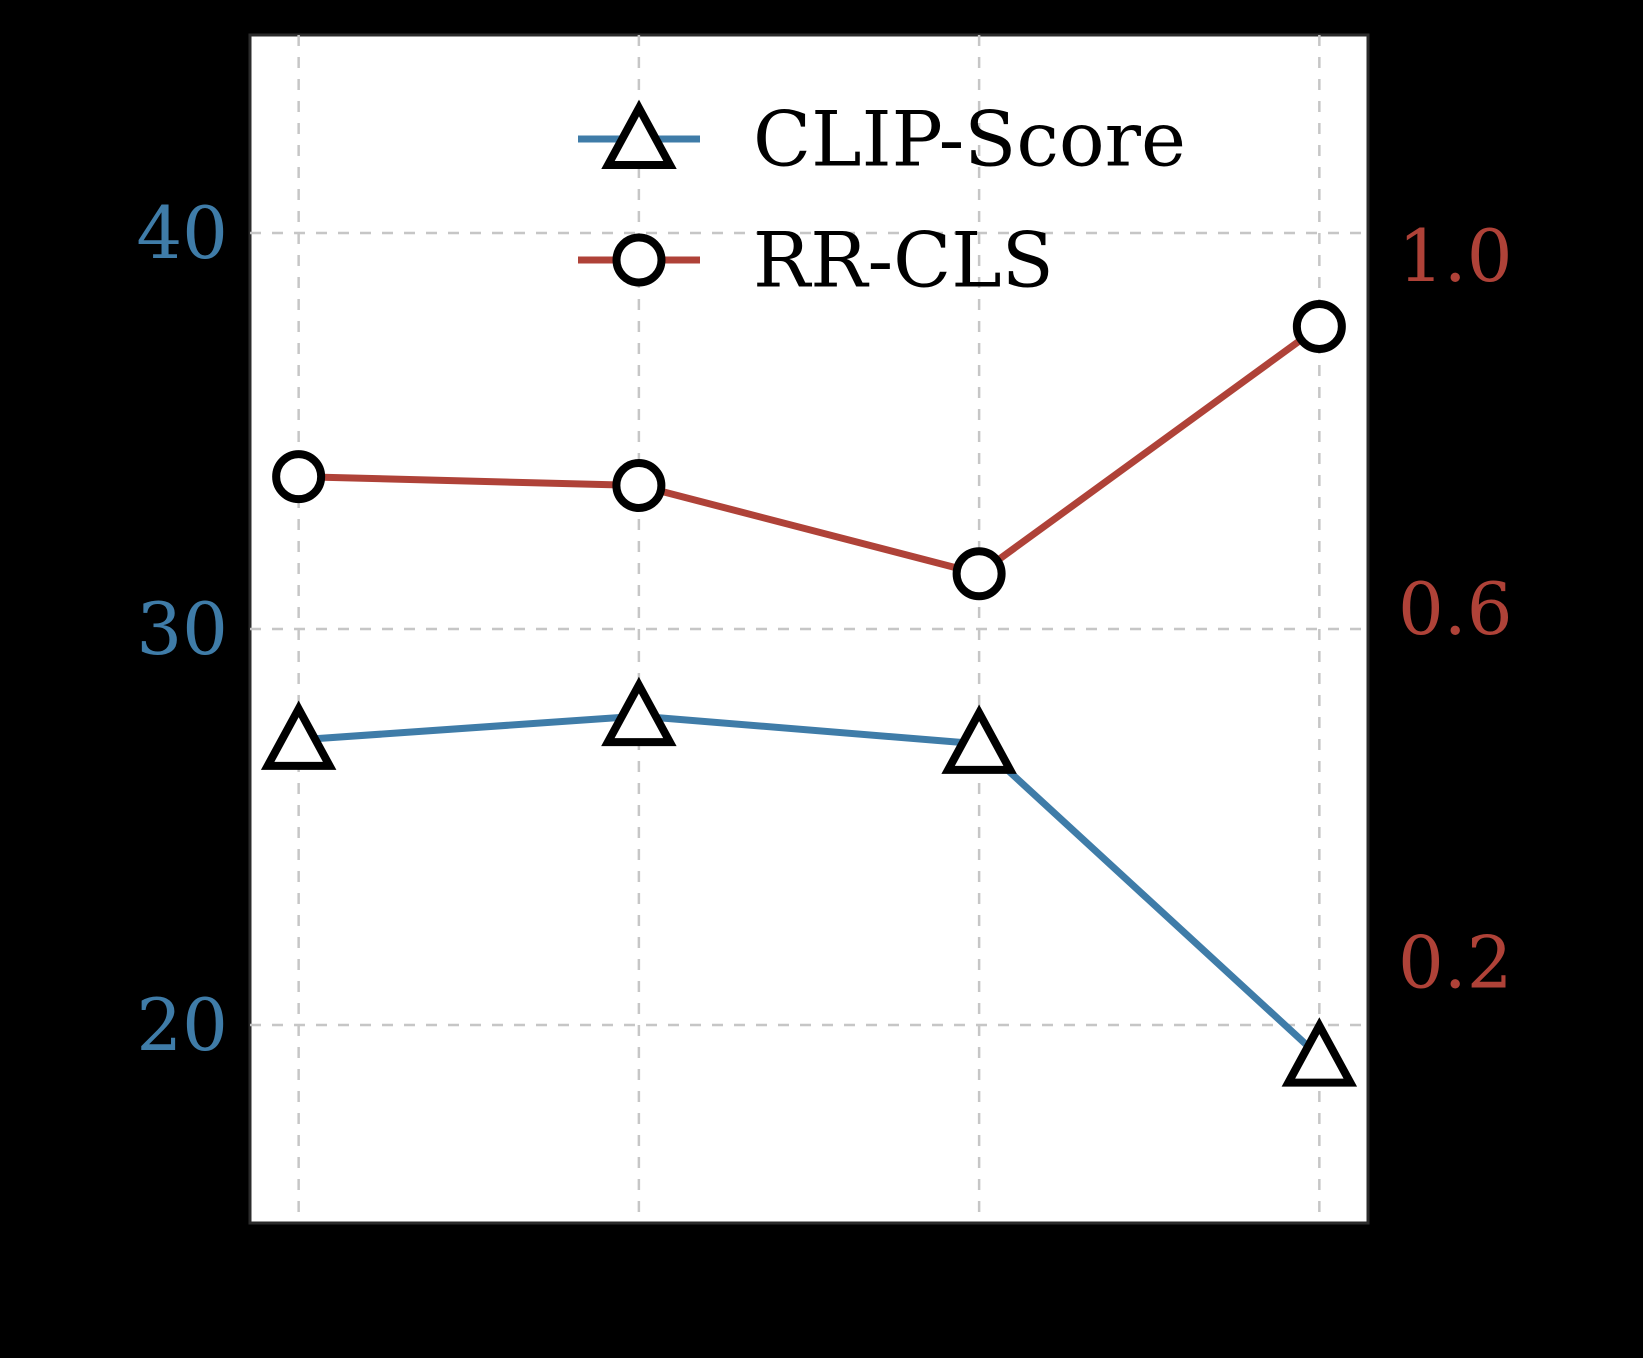 This screenshot has height=1358, width=1643. What do you see at coordinates (969, 139) in the screenshot?
I see `legend-label: CLIP-Score` at bounding box center [969, 139].